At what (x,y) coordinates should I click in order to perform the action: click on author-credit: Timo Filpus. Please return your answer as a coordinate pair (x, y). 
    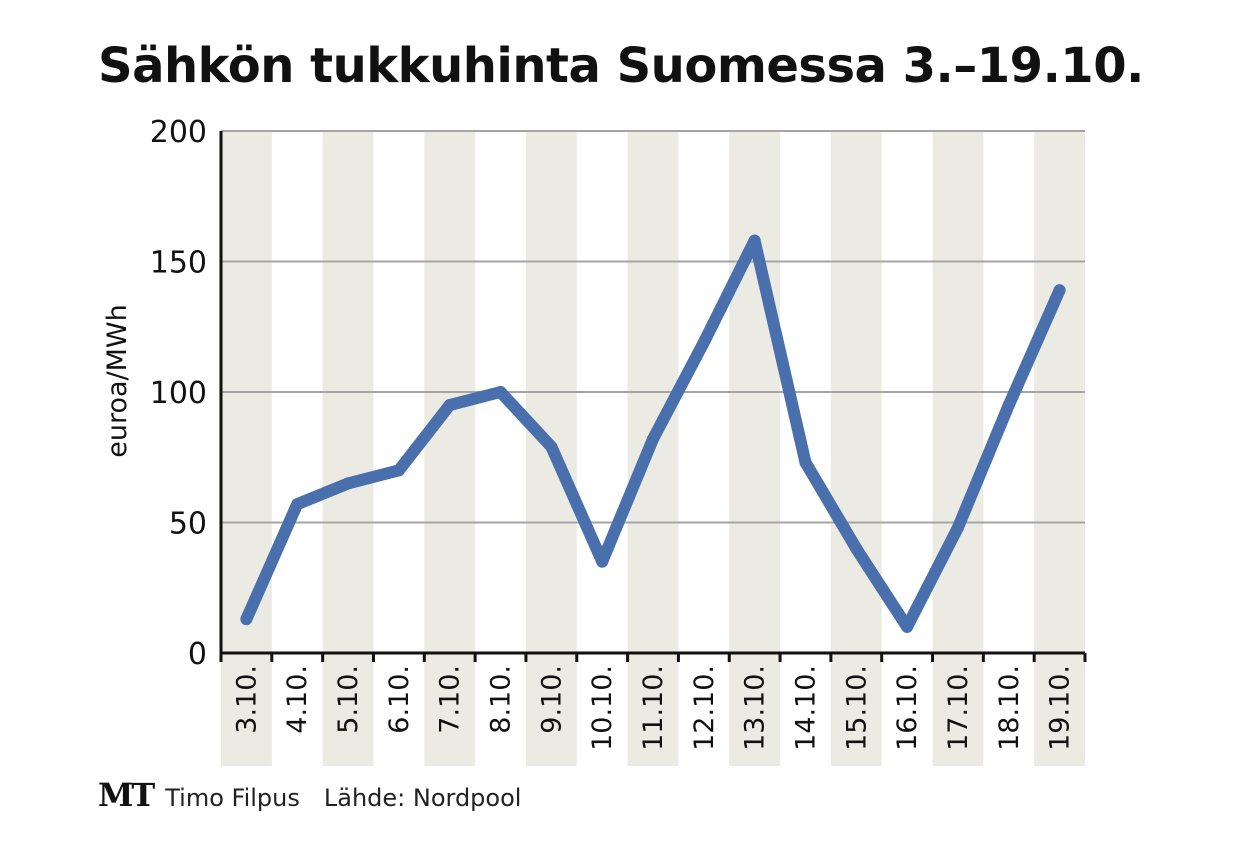
    Looking at the image, I should click on (232, 798).